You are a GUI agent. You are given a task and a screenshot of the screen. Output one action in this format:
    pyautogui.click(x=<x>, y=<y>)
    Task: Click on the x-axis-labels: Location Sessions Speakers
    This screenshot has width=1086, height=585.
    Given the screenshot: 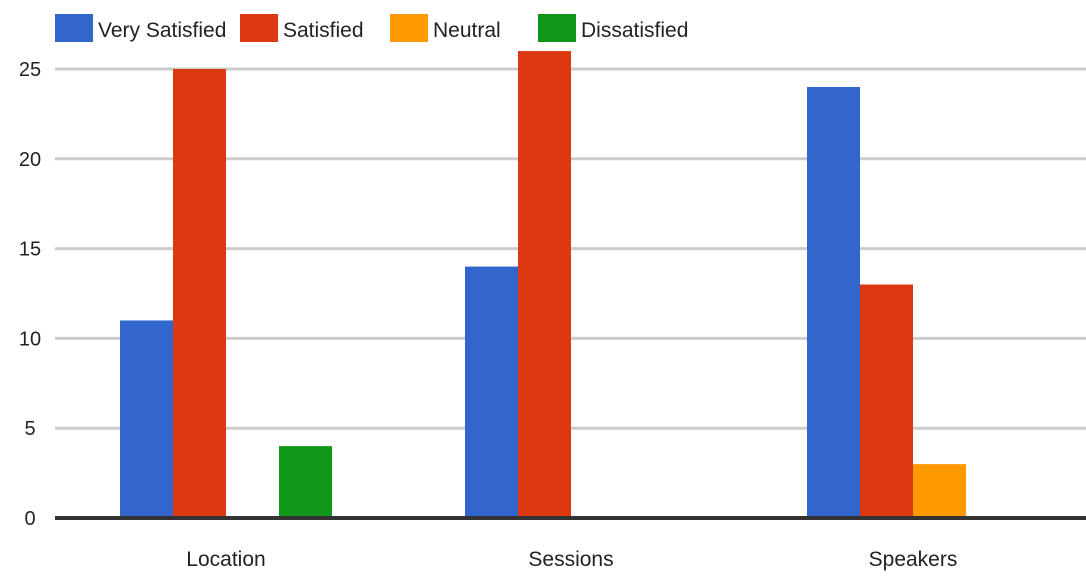 What is the action you would take?
    pyautogui.click(x=571, y=559)
    